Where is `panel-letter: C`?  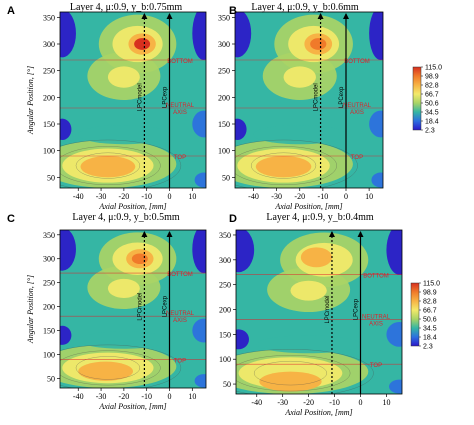
panel-letter: C is located at coordinates (11, 219).